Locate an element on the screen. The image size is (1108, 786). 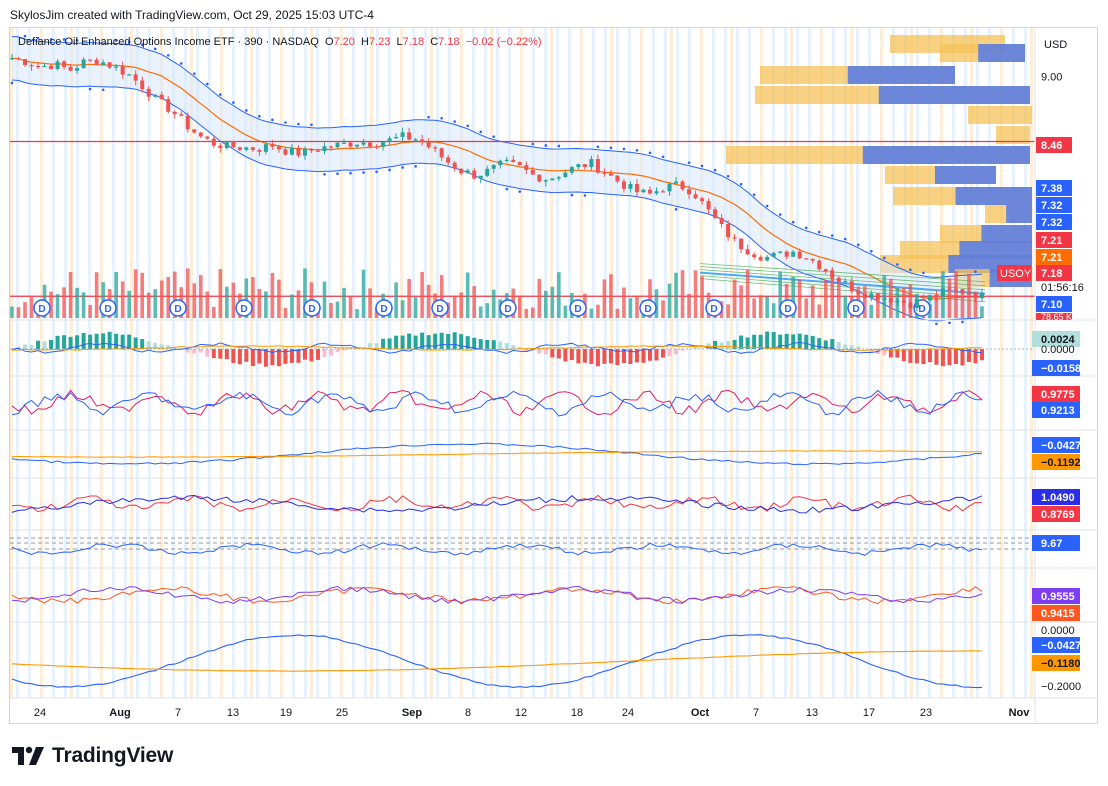
open-value: 7.20 is located at coordinates (344, 42).